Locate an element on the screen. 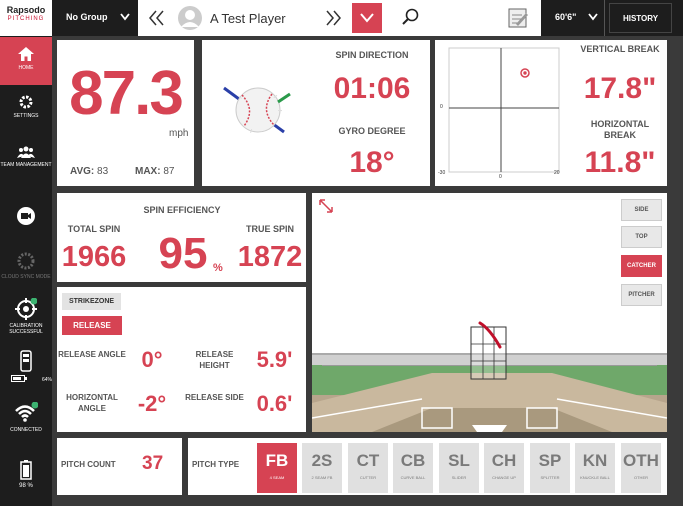  vertical-break-label: VERTICAL BREAK is located at coordinates (620, 49).